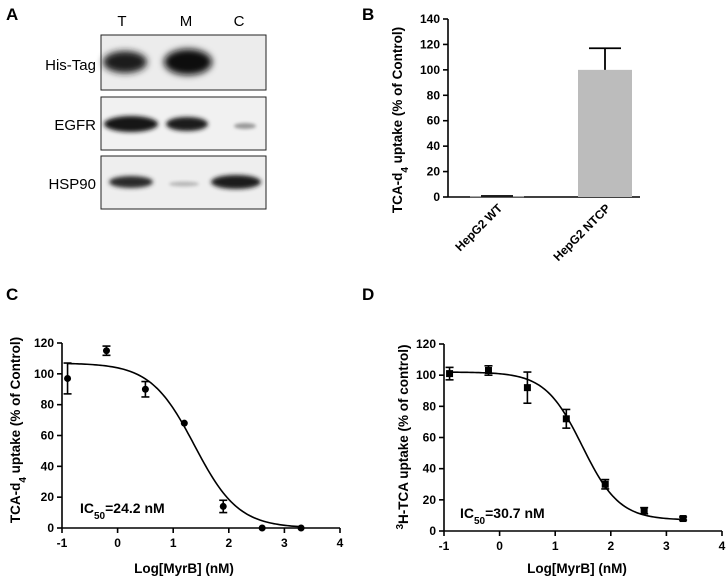 Image resolution: width=726 pixels, height=582 pixels. I want to click on c-ytick-100: 100, so click(44, 374).